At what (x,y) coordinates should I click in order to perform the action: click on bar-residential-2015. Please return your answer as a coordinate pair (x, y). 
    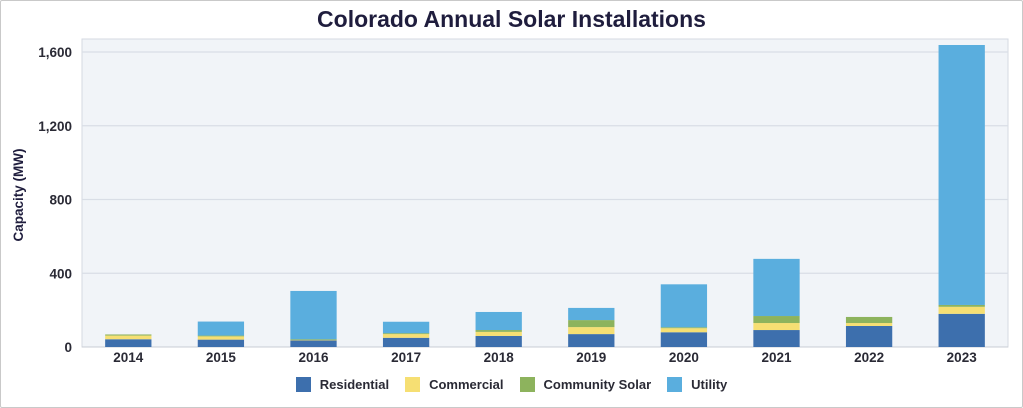
    Looking at the image, I should click on (221, 343).